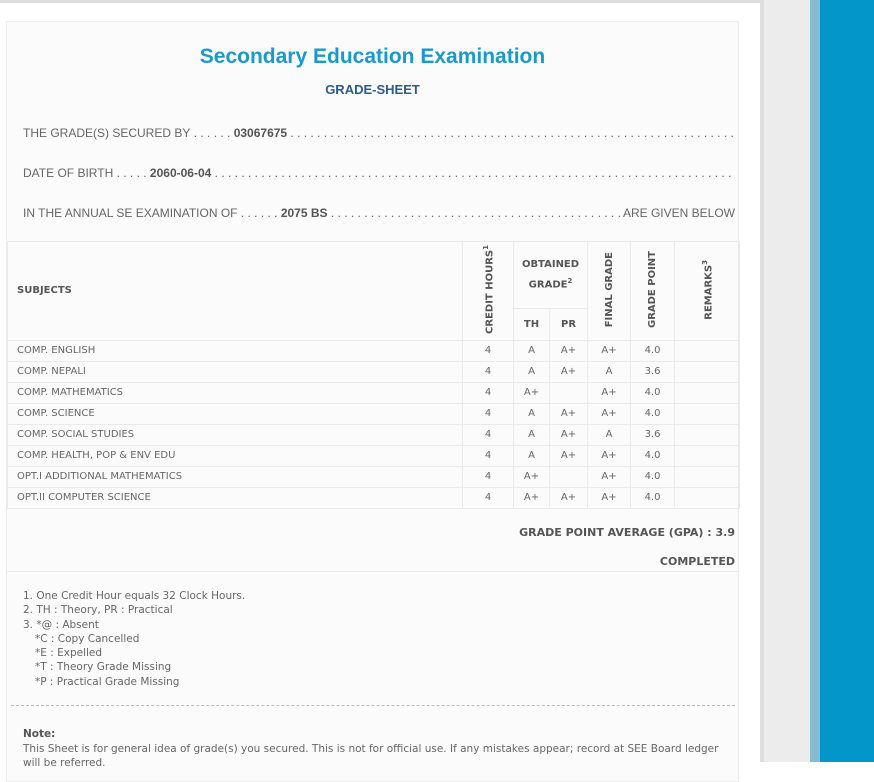 Image resolution: width=874 pixels, height=782 pixels. What do you see at coordinates (785, 381) in the screenshot?
I see `scrollbar-track` at bounding box center [785, 381].